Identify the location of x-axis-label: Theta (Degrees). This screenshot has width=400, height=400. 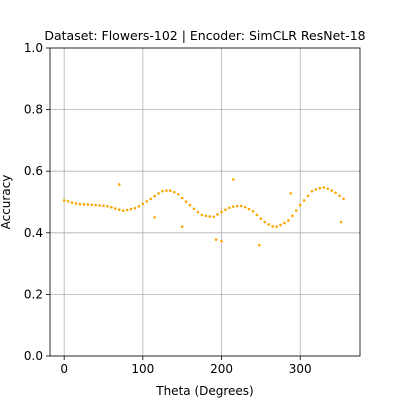
(204, 391).